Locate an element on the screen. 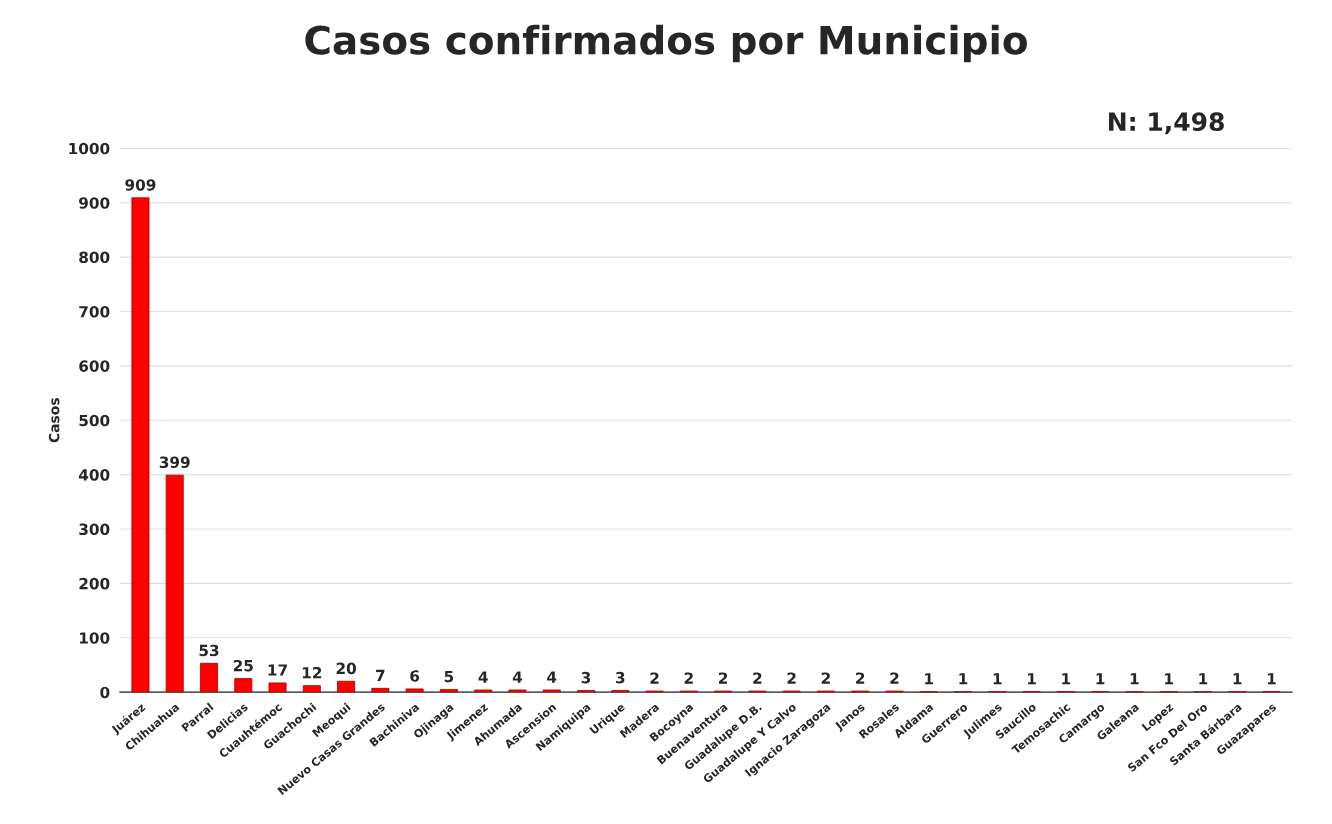  data-label: 909 is located at coordinates (140, 185).